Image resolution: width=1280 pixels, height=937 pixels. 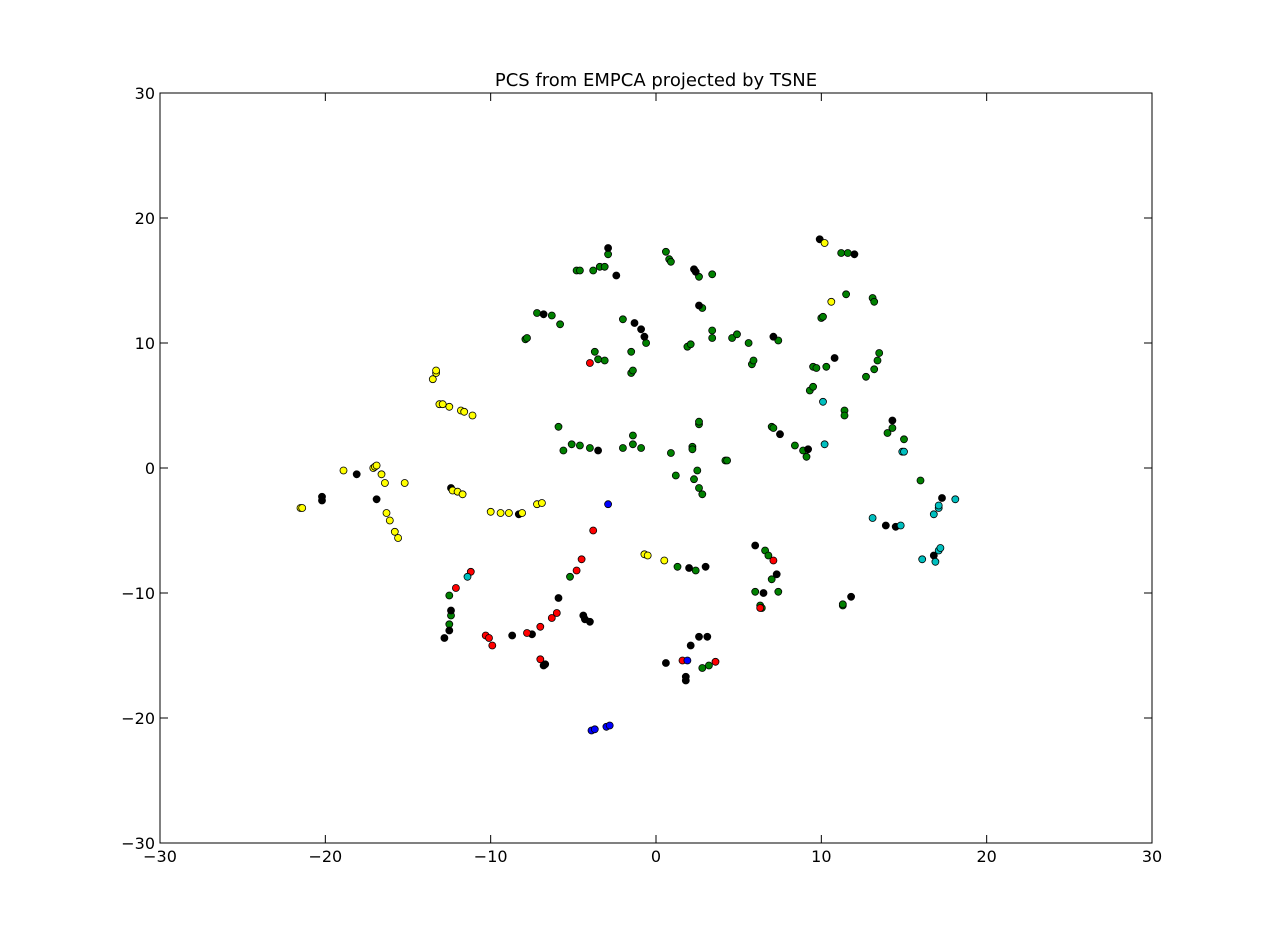 What do you see at coordinates (145, 218) in the screenshot?
I see `y-tick-label: 20` at bounding box center [145, 218].